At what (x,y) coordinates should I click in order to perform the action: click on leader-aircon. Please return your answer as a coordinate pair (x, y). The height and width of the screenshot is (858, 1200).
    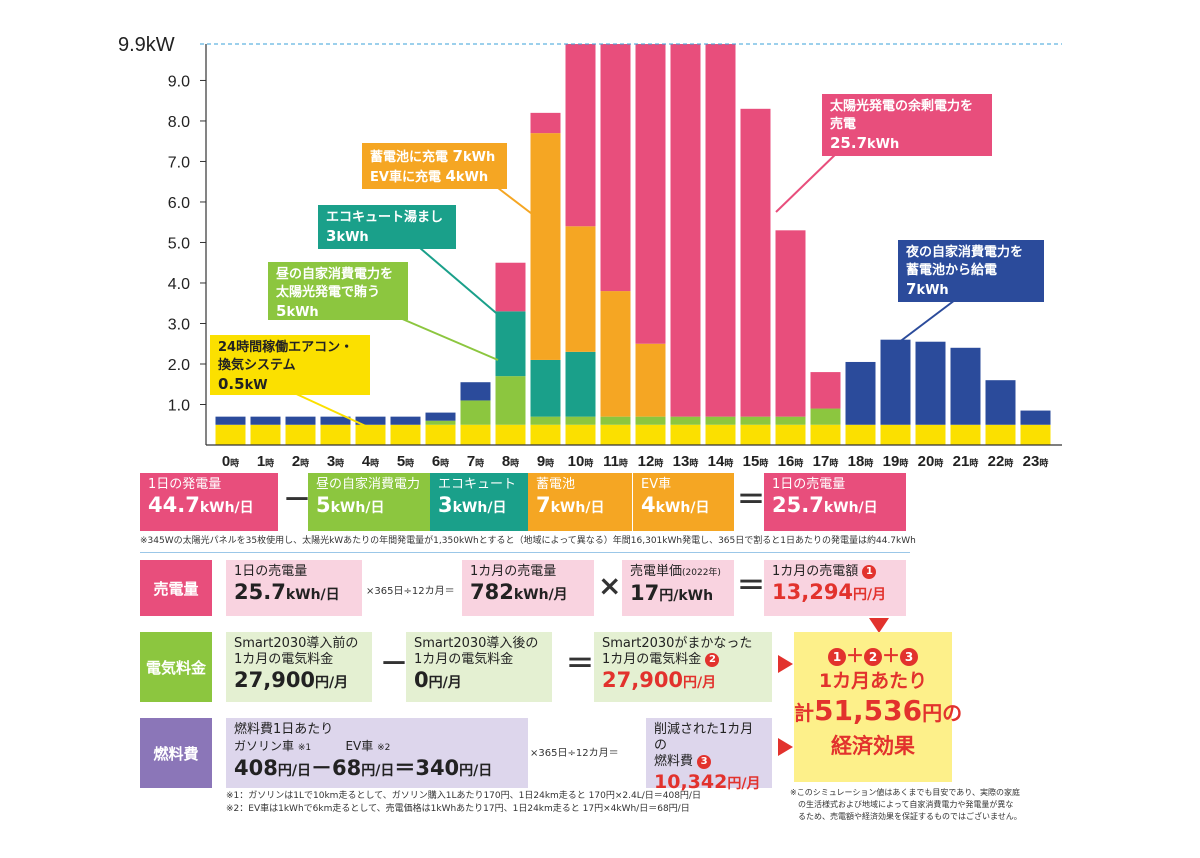
    Looking at the image, I should click on (331, 410).